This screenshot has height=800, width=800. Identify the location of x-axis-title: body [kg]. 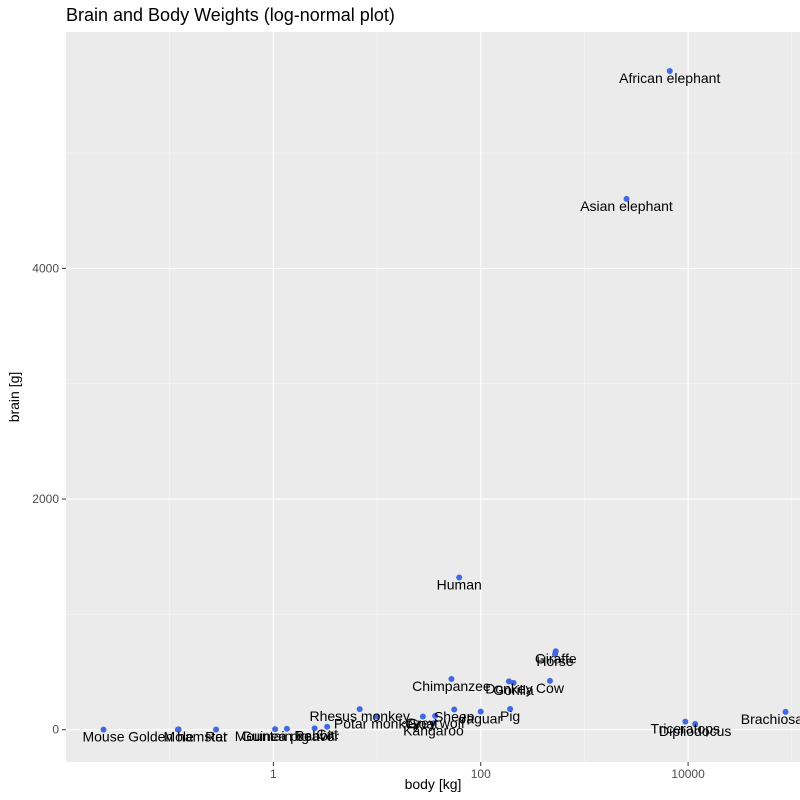
(433, 784).